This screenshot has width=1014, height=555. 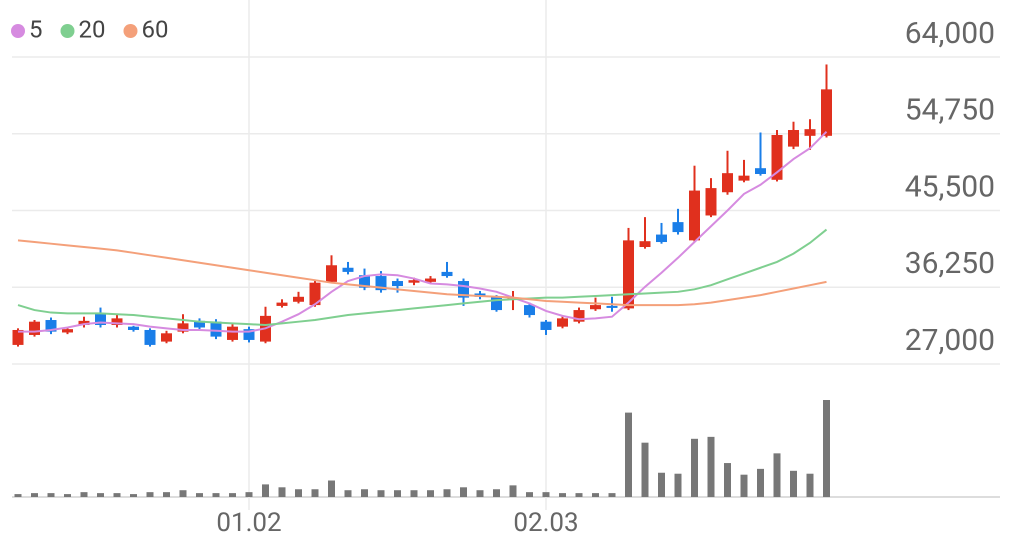 I want to click on y-tick-label: 64,000, so click(x=950, y=33).